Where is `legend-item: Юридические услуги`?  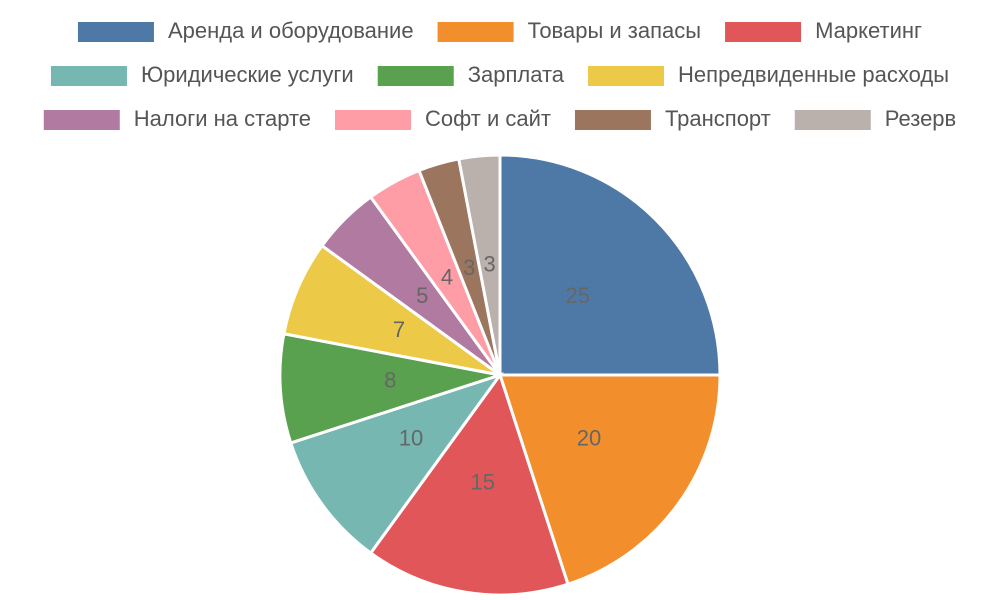 legend-item: Юридические услуги is located at coordinates (202, 74).